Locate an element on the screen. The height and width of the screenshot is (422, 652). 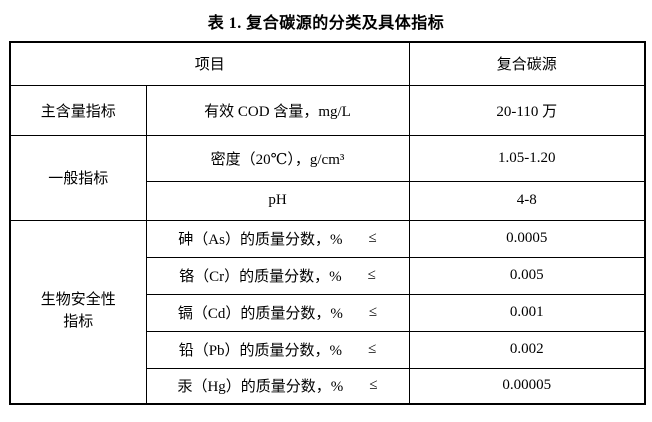
param-cell: 镉（Cd）的质量分数，% ≤ is located at coordinates (277, 312).